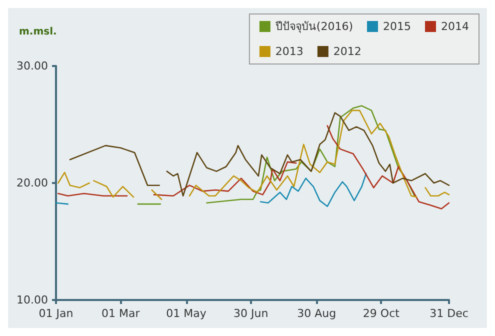  What do you see at coordinates (32, 300) in the screenshot?
I see `y-tick-label: 10.00` at bounding box center [32, 300].